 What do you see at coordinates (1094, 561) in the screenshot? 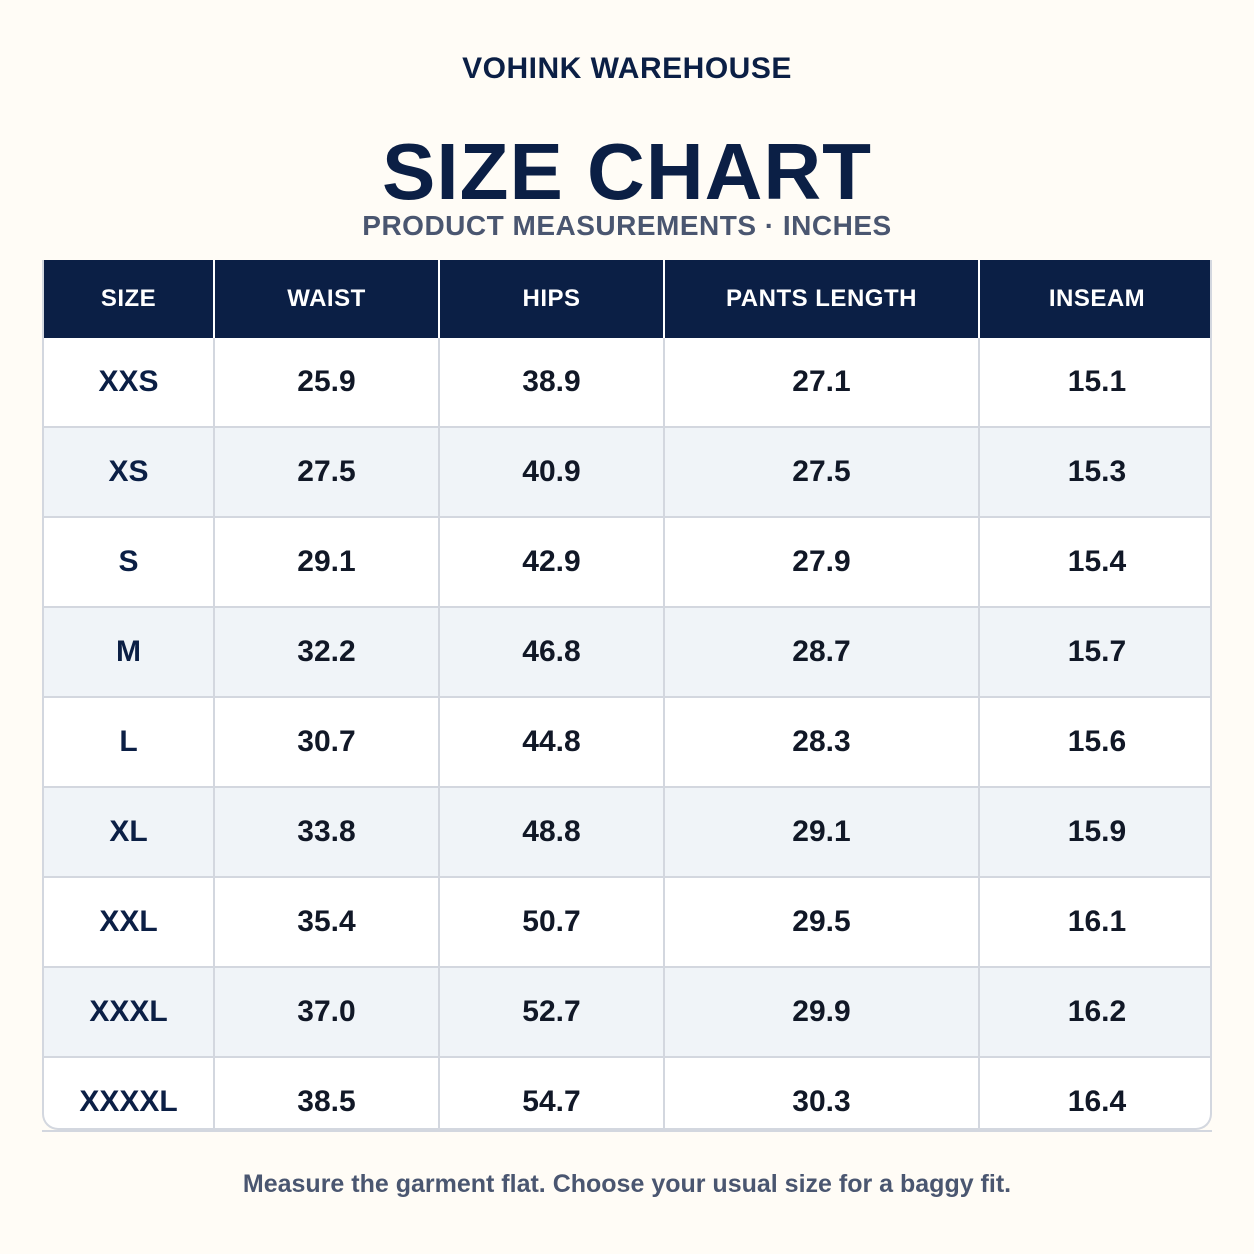
I see `inseam-cell: 15.4` at bounding box center [1094, 561].